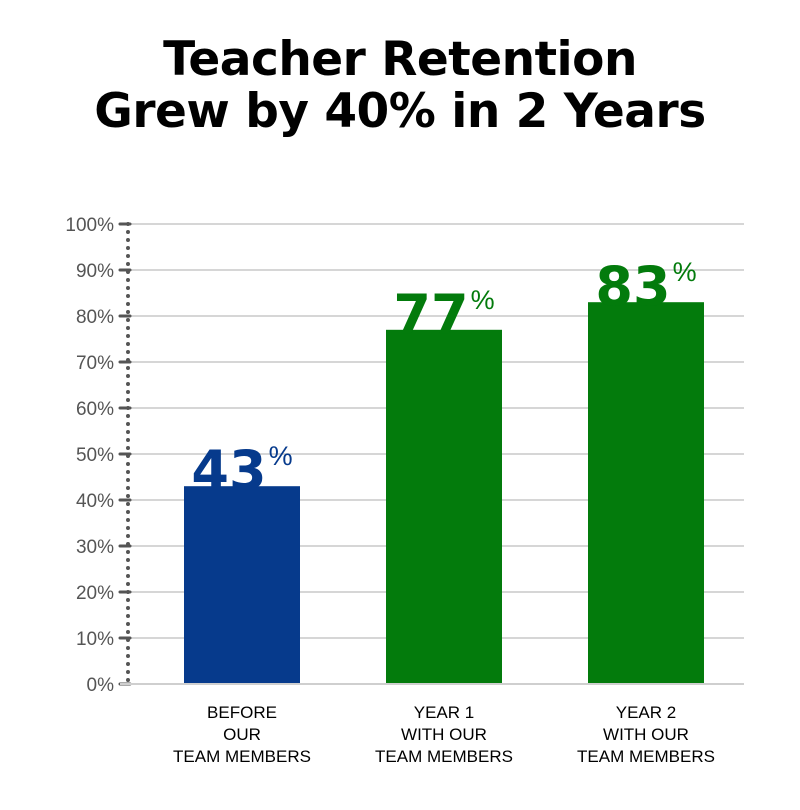 The width and height of the screenshot is (800, 810). Describe the element at coordinates (101, 685) in the screenshot. I see `y-tick-label: 0%` at that location.